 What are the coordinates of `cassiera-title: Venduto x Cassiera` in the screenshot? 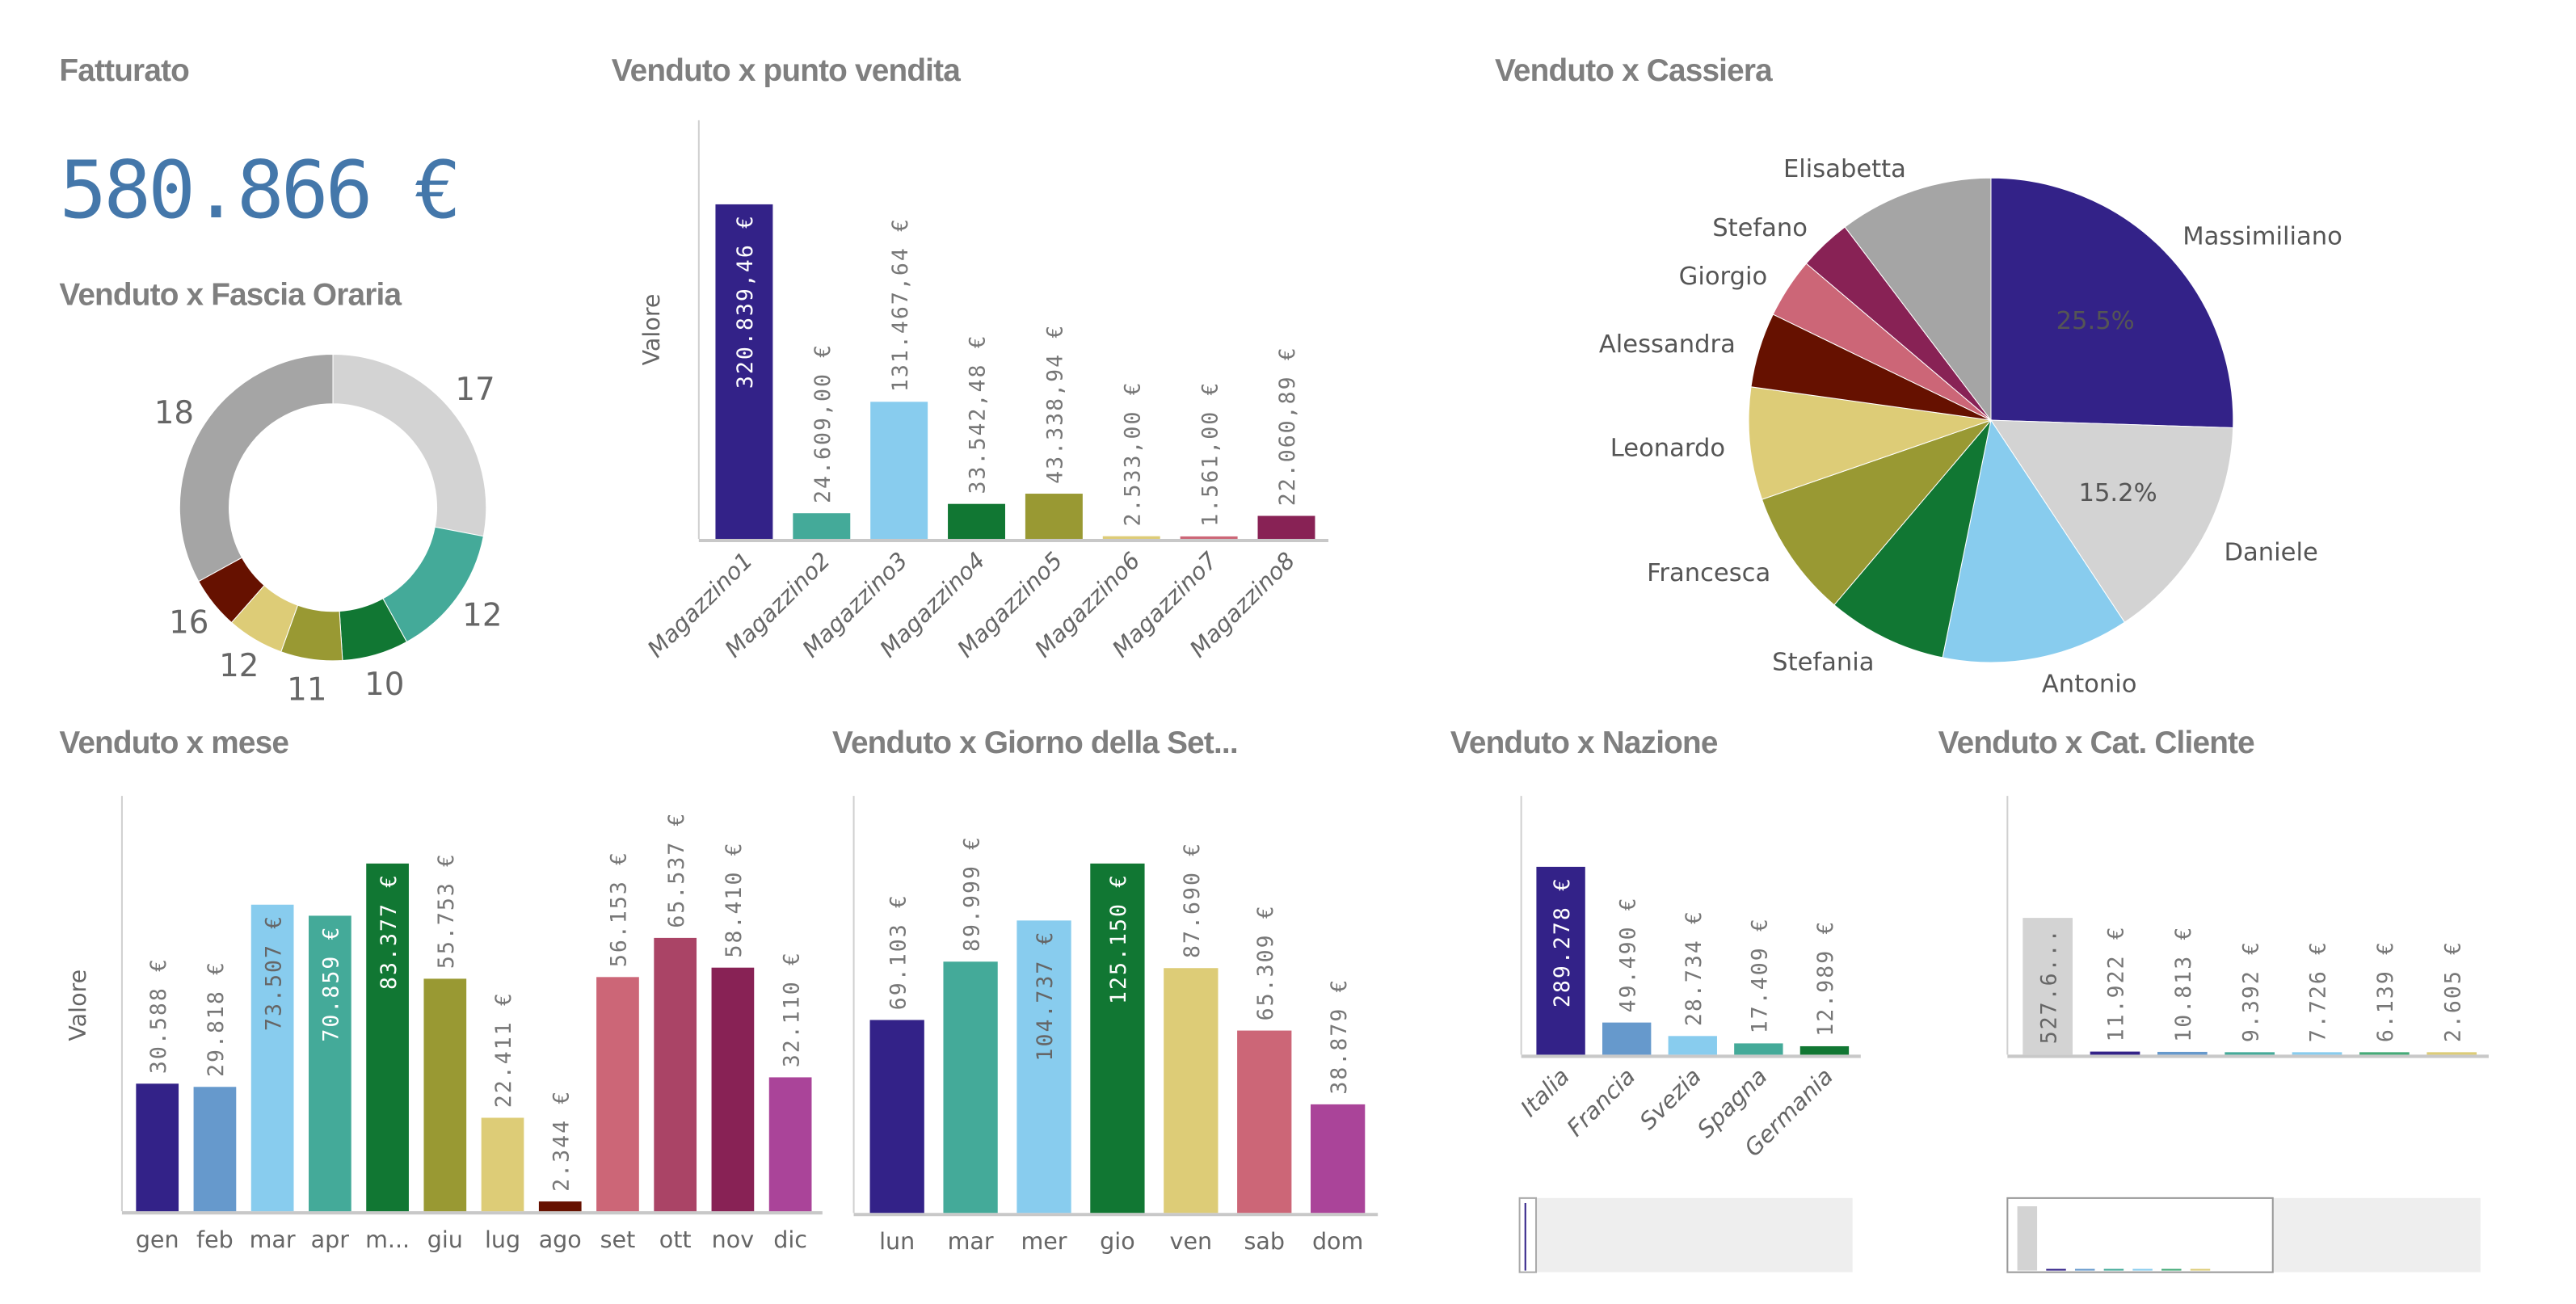 It's located at (1634, 72).